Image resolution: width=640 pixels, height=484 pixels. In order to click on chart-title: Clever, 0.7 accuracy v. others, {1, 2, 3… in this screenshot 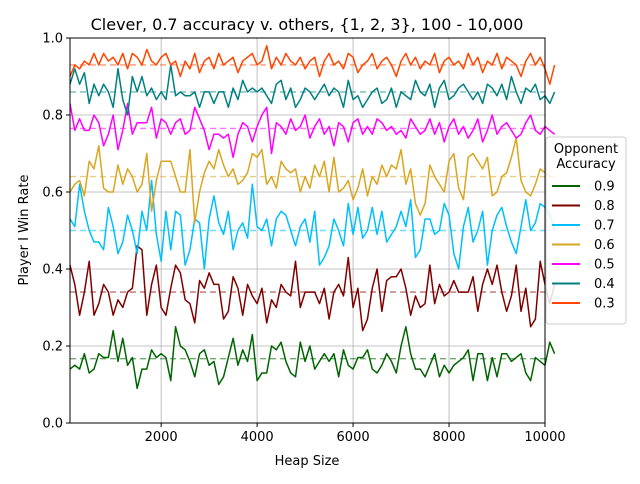, I will do `click(307, 24)`.